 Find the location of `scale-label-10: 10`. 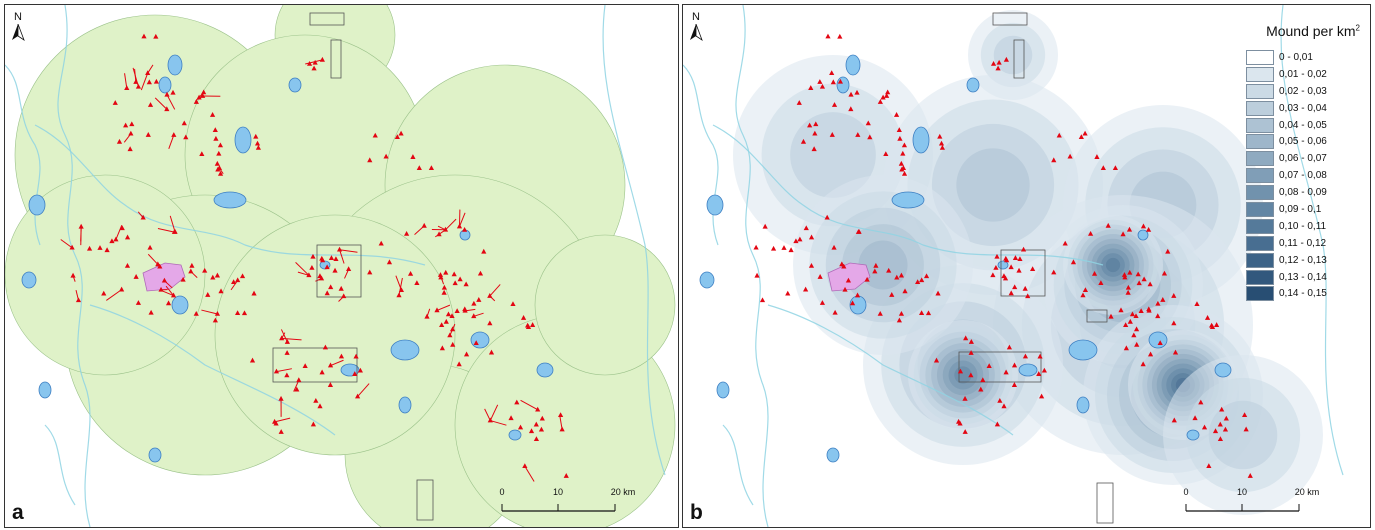

scale-label-10: 10 is located at coordinates (558, 492).